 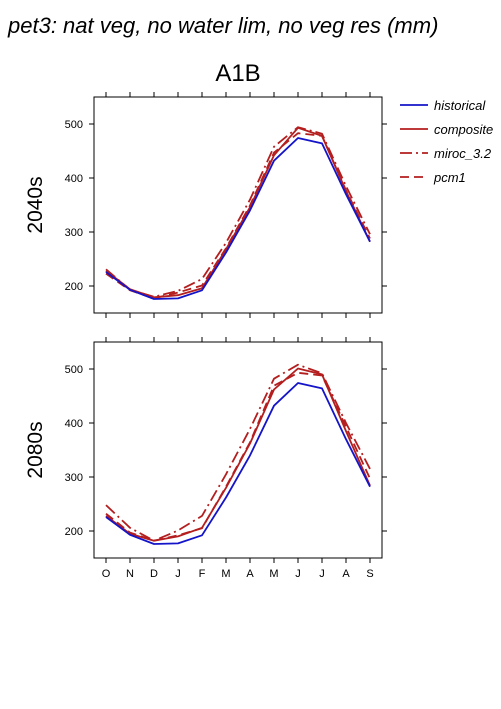 I want to click on legend: historical composite miroc_3.2 pcm1, so click(x=446, y=141).